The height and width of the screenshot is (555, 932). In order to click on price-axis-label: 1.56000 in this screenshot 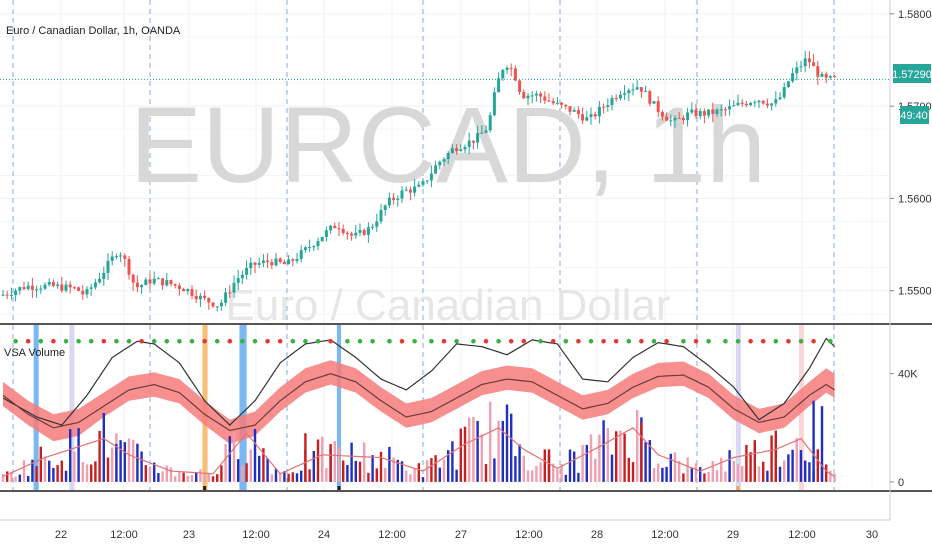, I will do `click(915, 199)`.